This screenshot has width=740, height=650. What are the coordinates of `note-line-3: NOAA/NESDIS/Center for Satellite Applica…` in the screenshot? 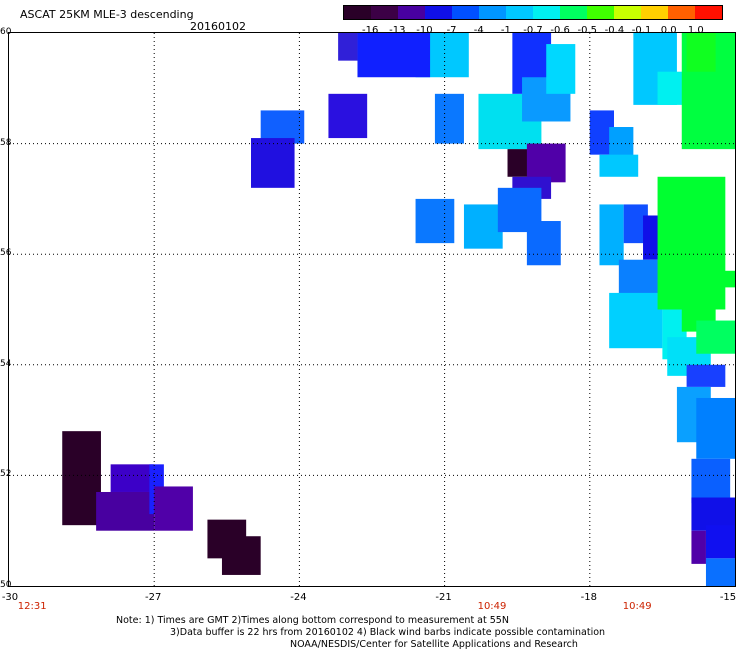 It's located at (434, 644).